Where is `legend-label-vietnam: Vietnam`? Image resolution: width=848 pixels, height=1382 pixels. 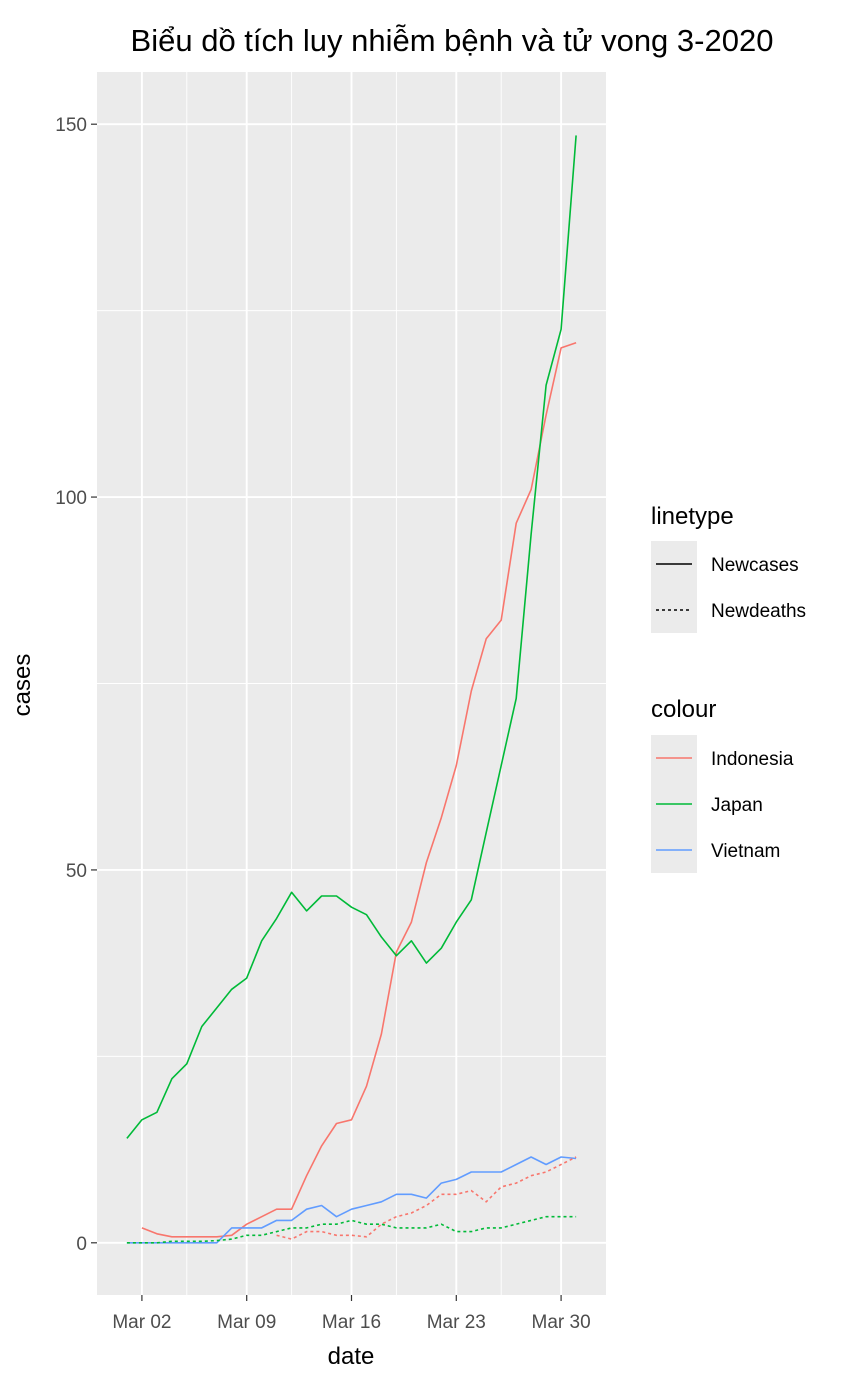 legend-label-vietnam: Vietnam is located at coordinates (745, 851).